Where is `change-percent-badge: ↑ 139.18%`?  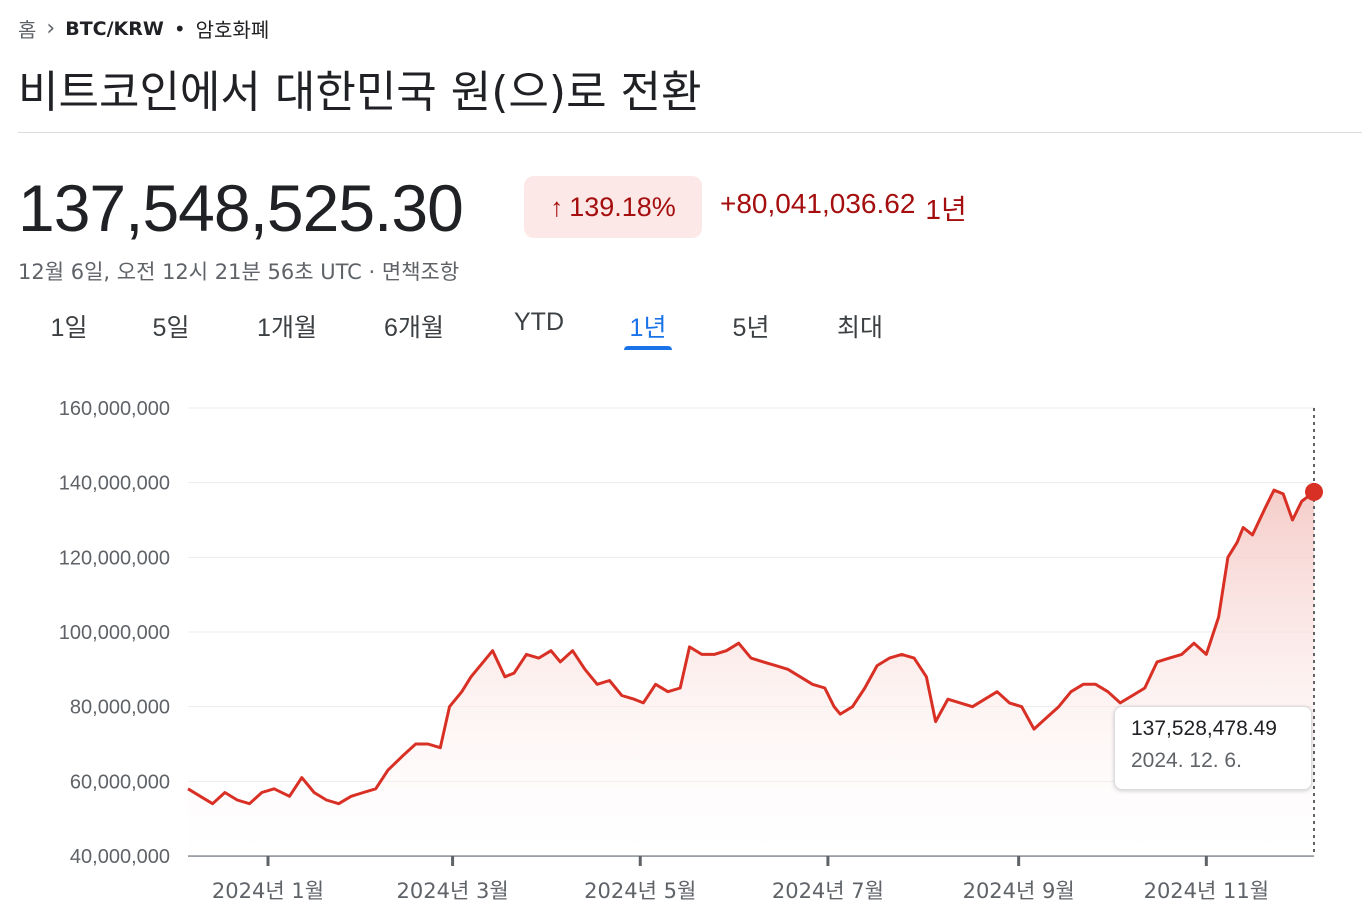 change-percent-badge: ↑ 139.18% is located at coordinates (613, 207).